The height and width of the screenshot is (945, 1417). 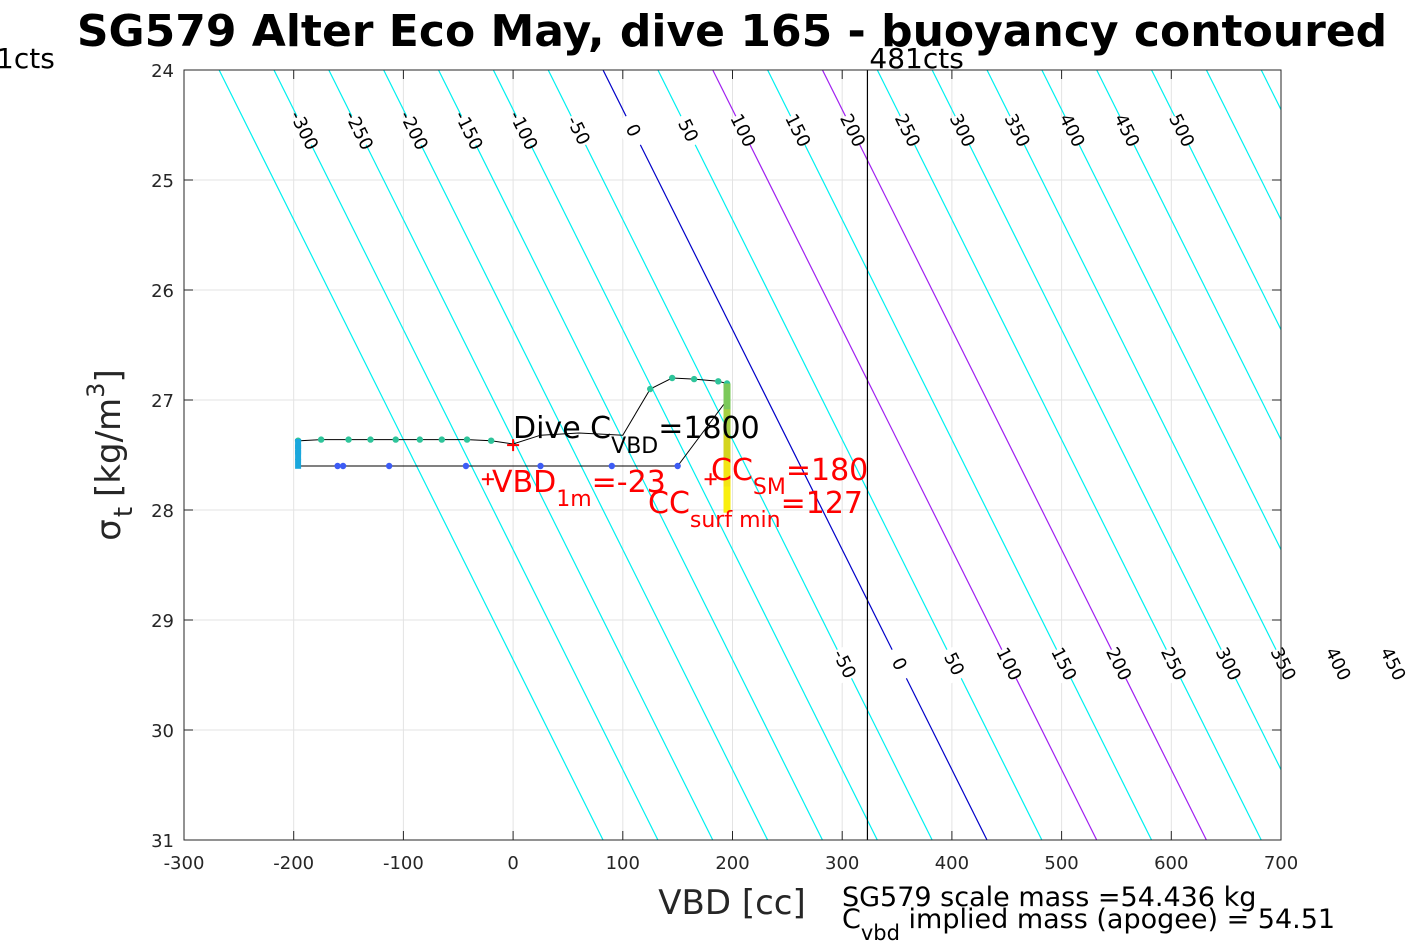 What do you see at coordinates (293, 863) in the screenshot?
I see `x-tick-label: -200` at bounding box center [293, 863].